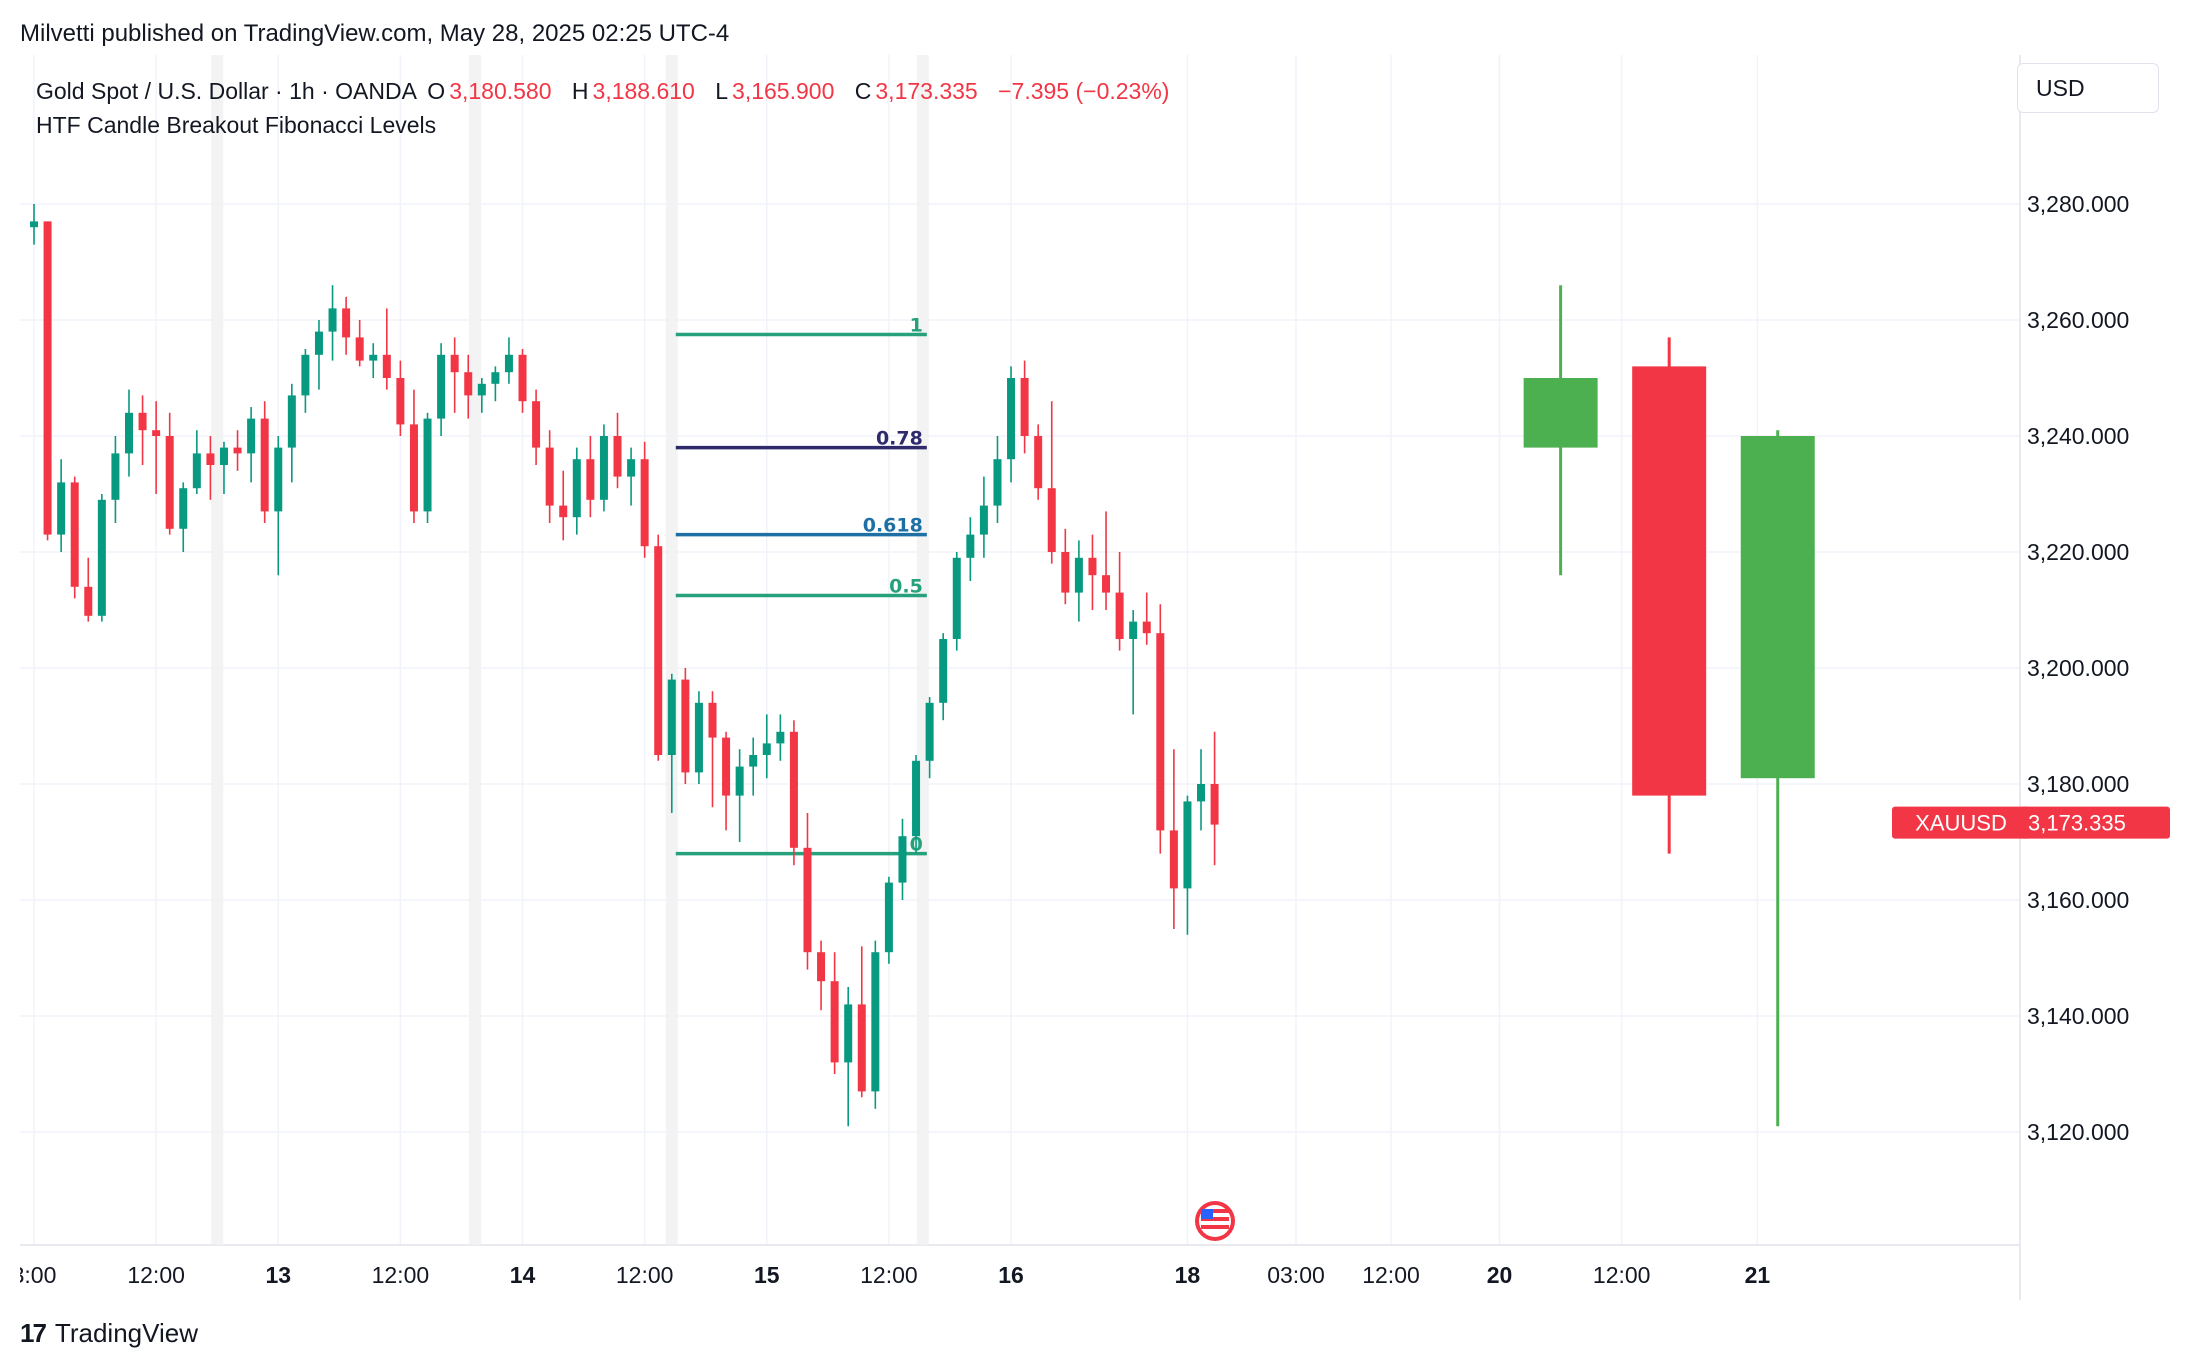  Describe the element at coordinates (801, 326) in the screenshot. I see `fib-level: 1` at that location.